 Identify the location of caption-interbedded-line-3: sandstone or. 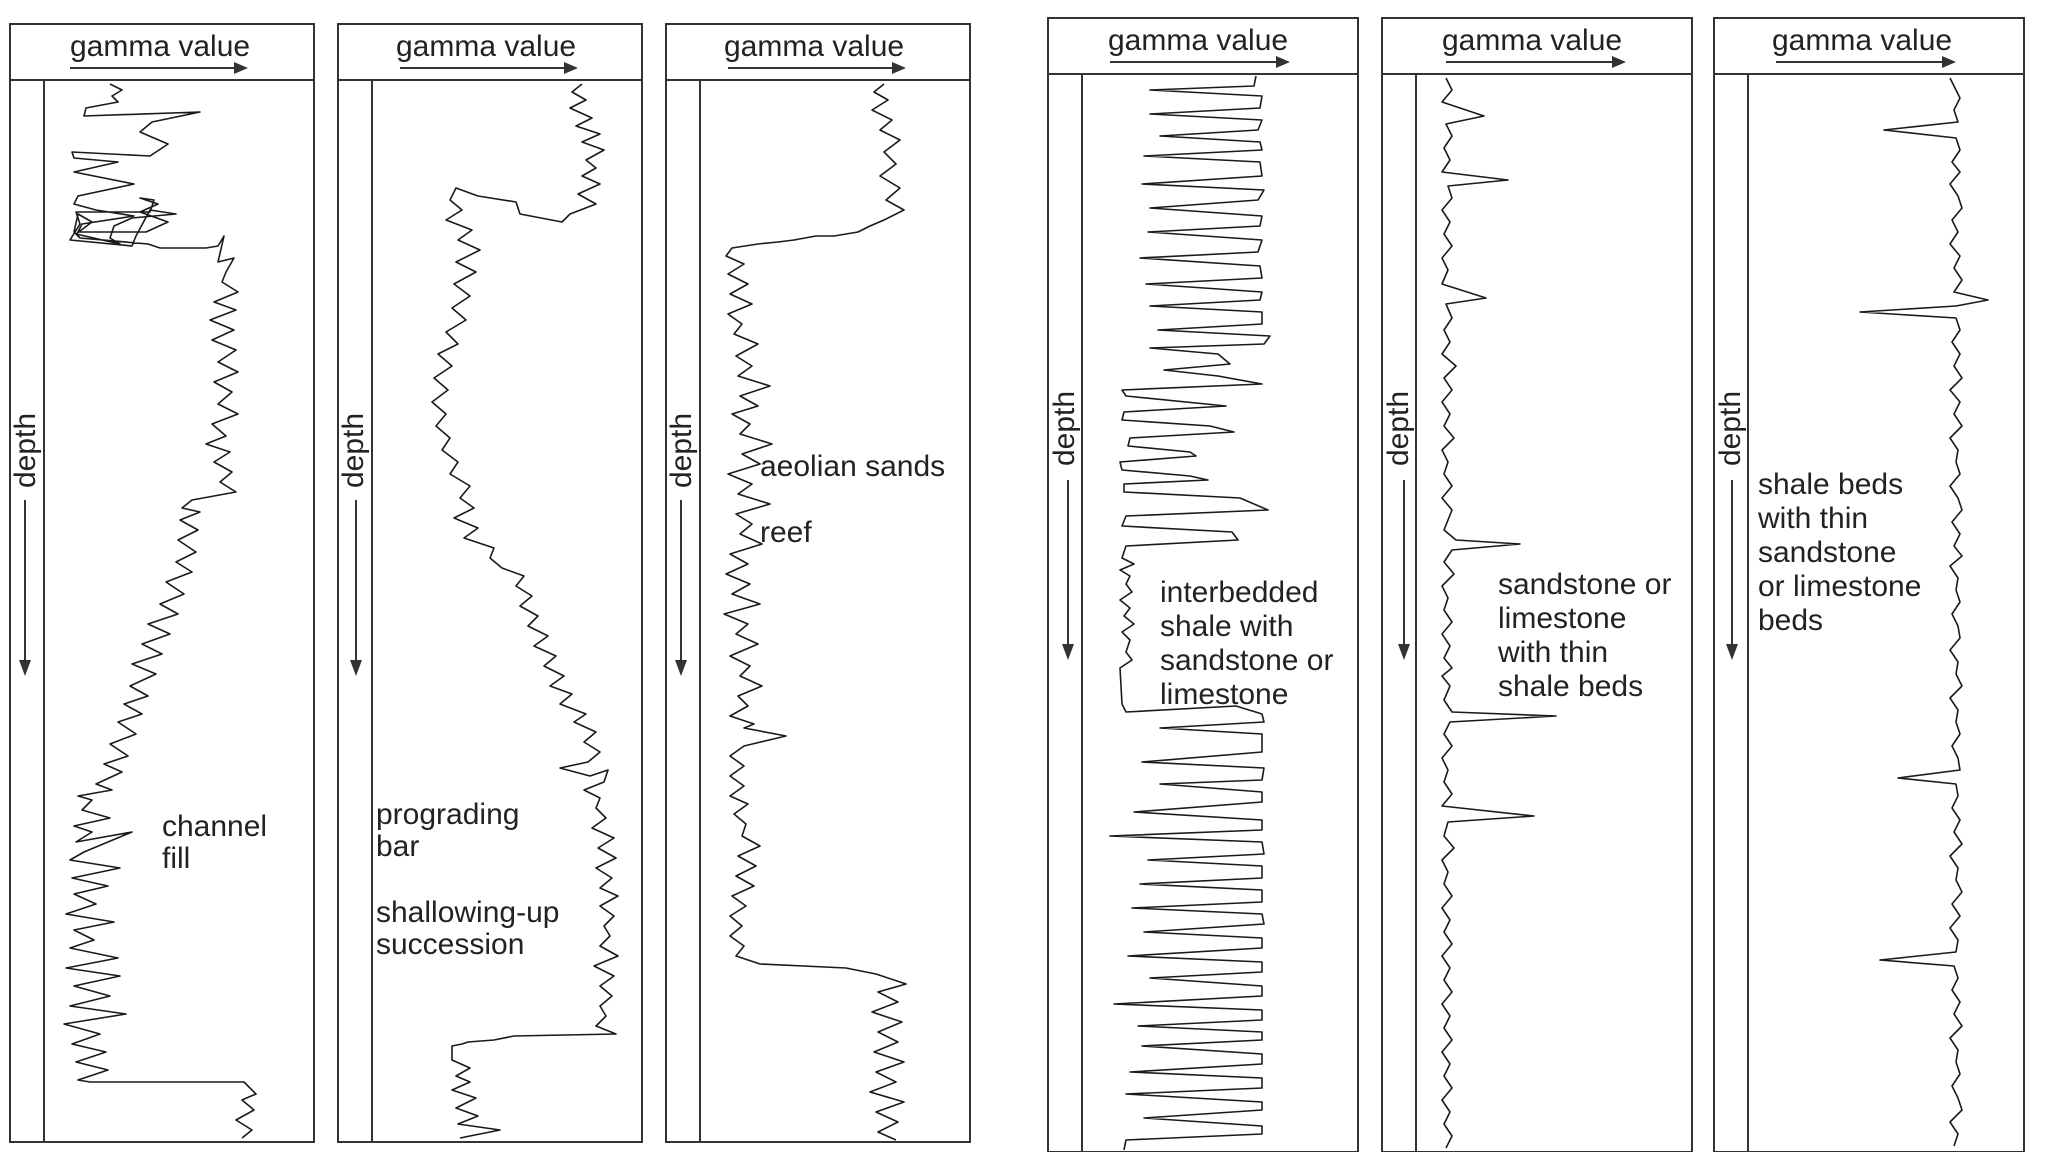
(1246, 660).